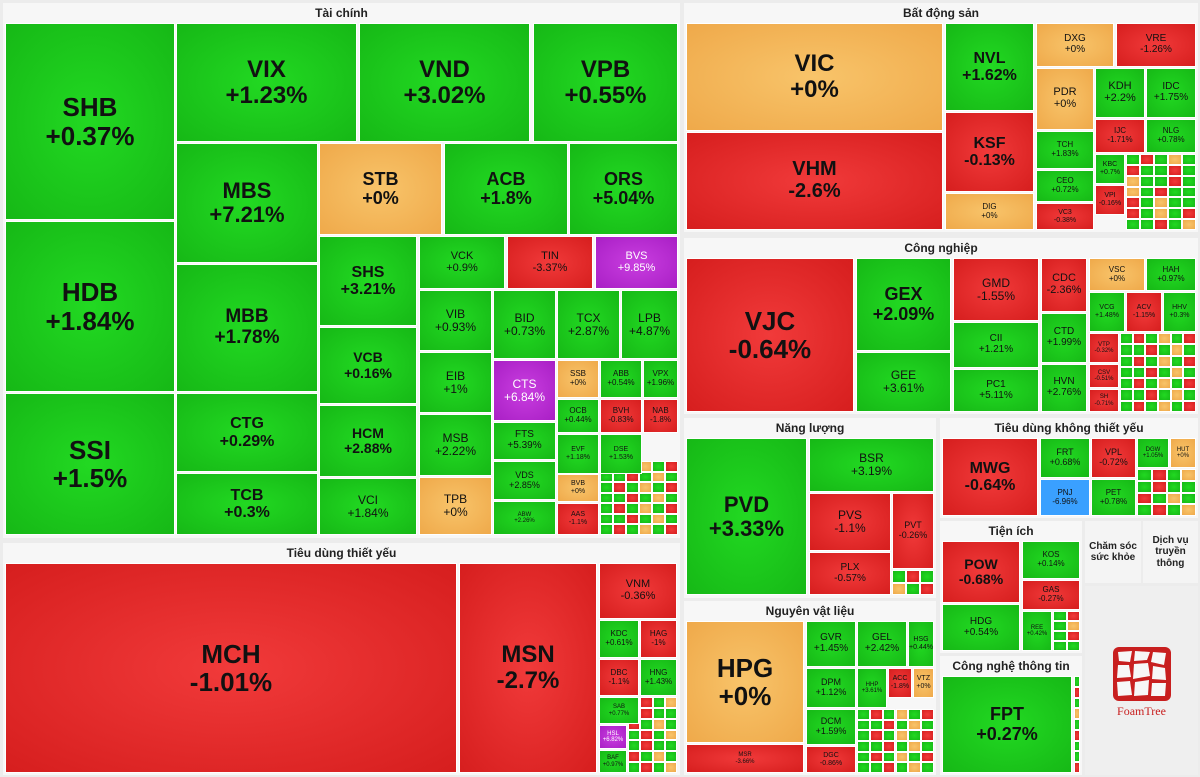  Describe the element at coordinates (623, 189) in the screenshot. I see `stock-tile-ors: ORS +5.04%` at that location.